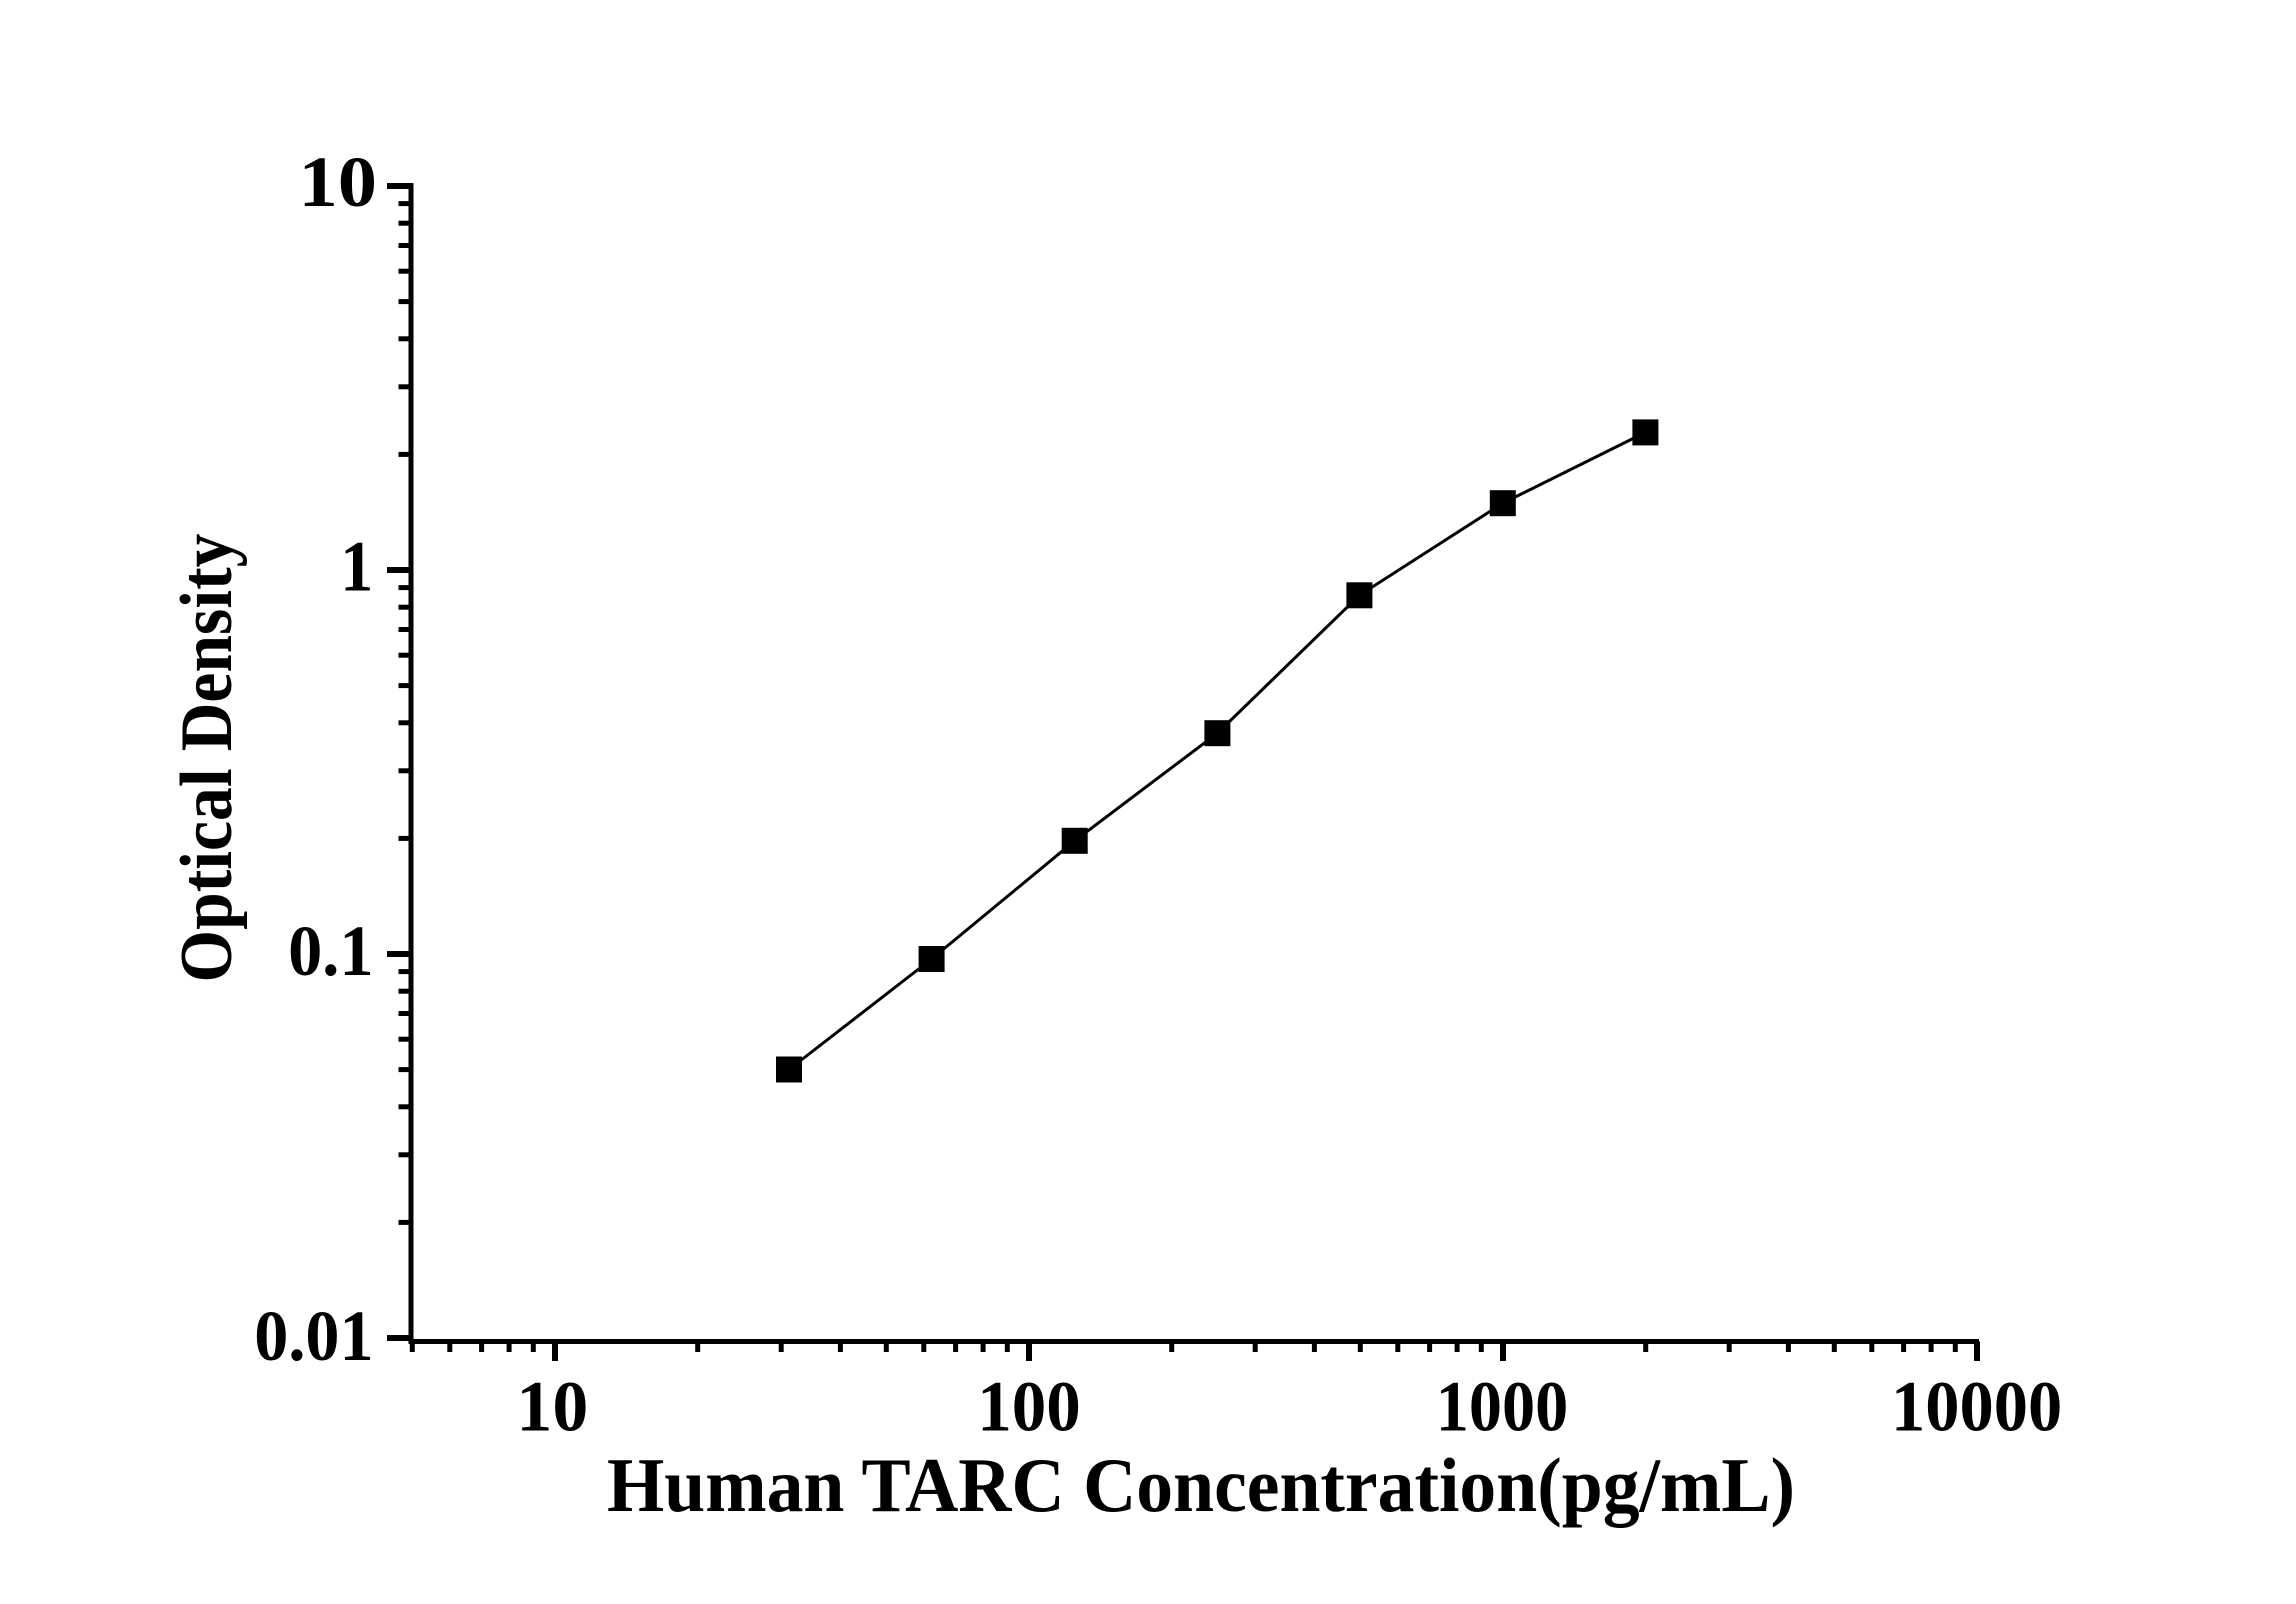  I want to click on svg-text: 1000, so click(1502, 1407).